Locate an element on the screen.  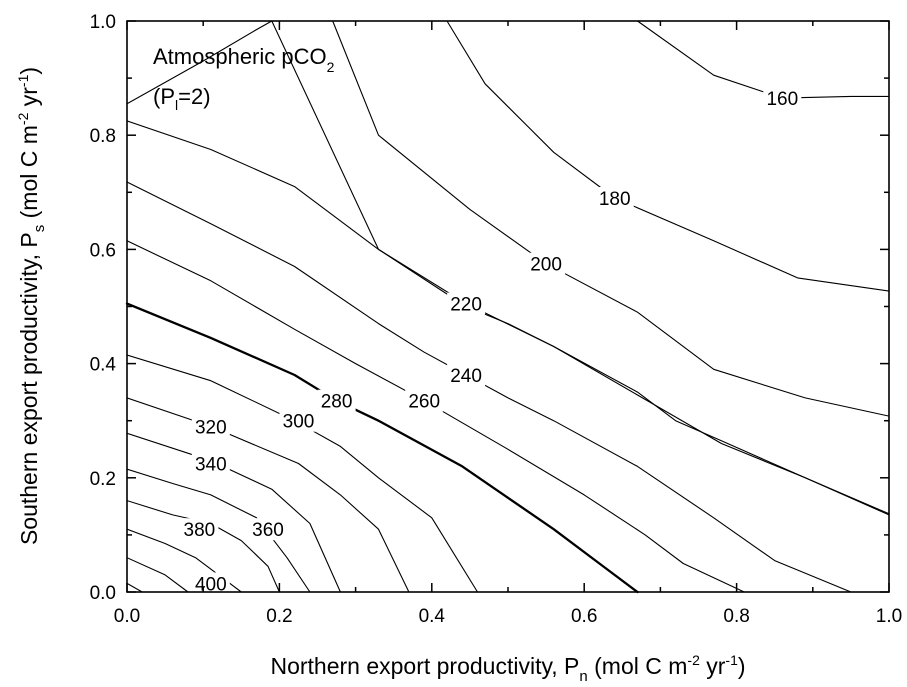
y-tick-label: 0.2 is located at coordinates (103, 479).